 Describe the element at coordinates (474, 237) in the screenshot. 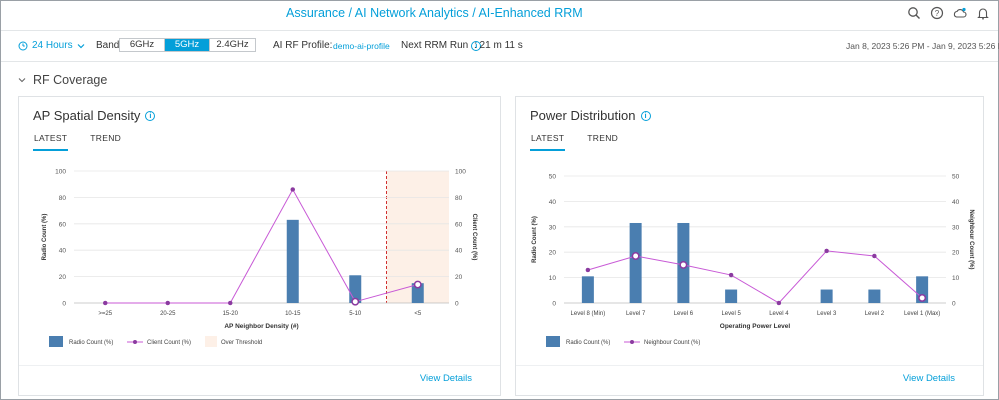

I see `y2-axis-title: Client Count (%)` at that location.